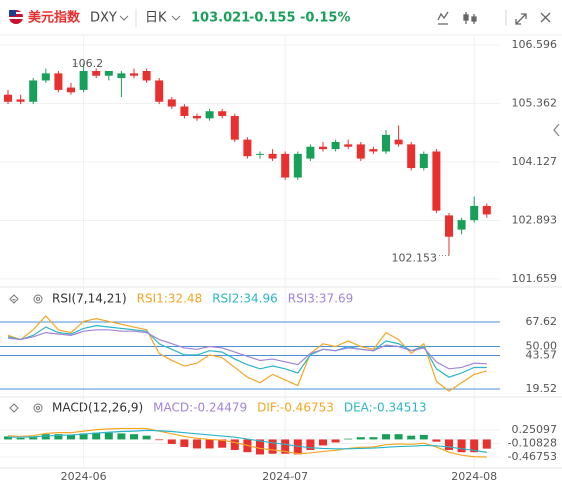 The height and width of the screenshot is (486, 562). I want to click on y-tick-label: 104.127, so click(535, 161).